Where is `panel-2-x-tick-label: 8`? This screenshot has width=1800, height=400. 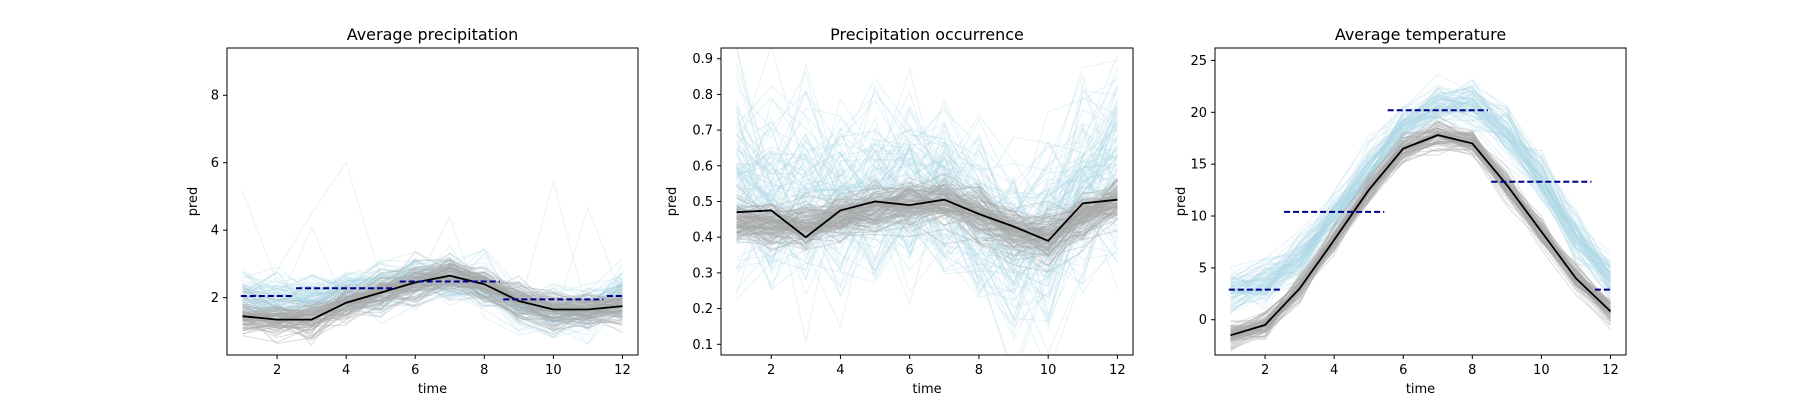
panel-2-x-tick-label: 8 is located at coordinates (979, 370).